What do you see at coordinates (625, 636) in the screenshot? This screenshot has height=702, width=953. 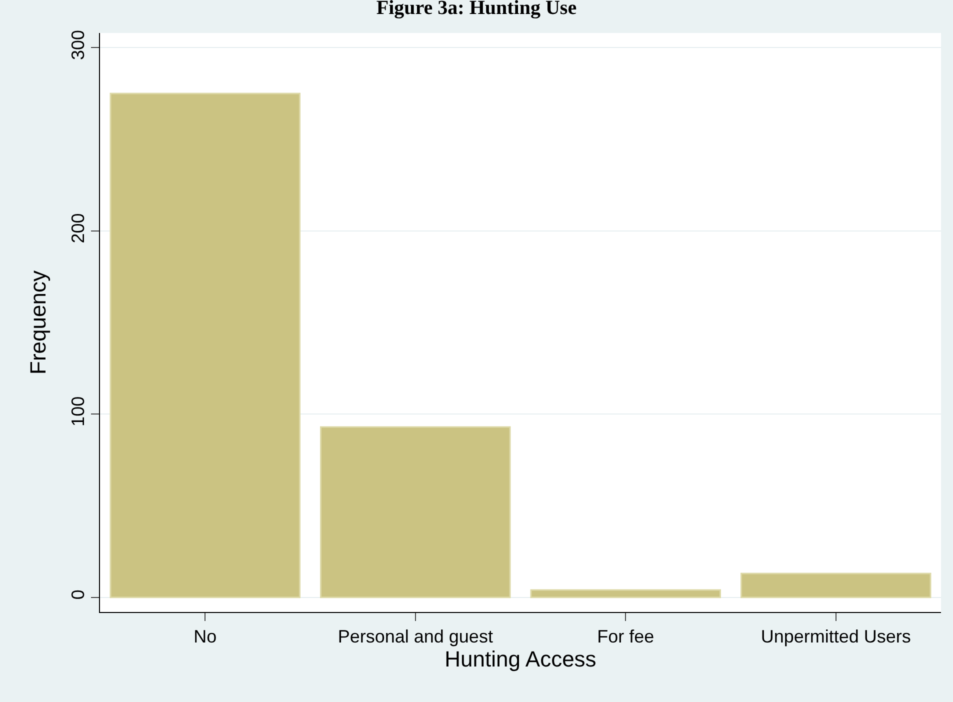 I see `x-tick-label: For fee` at bounding box center [625, 636].